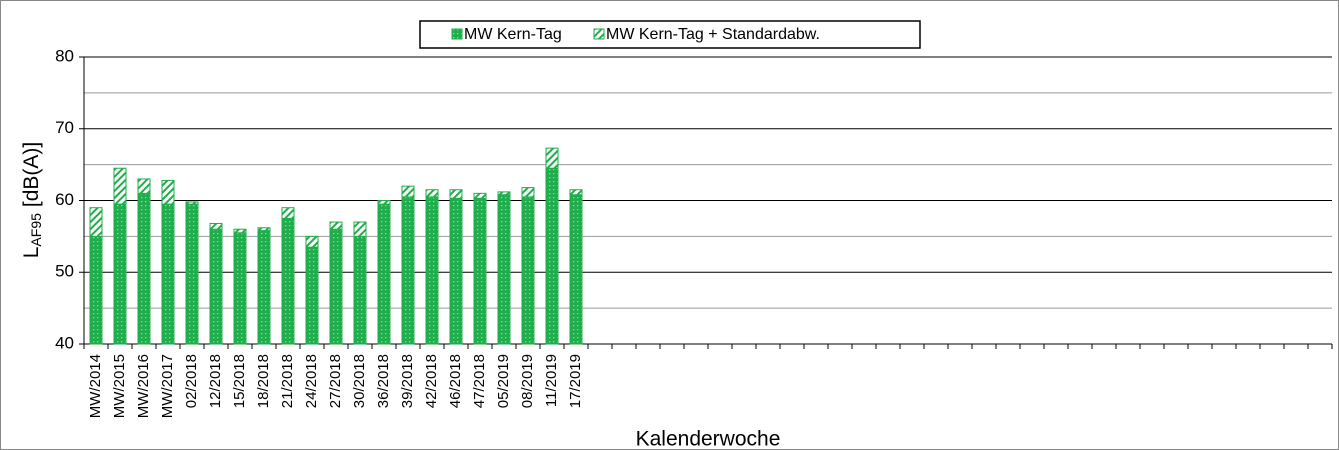 The height and width of the screenshot is (450, 1339). I want to click on y-axis-title: LAF95 [dB(A)], so click(32, 200).